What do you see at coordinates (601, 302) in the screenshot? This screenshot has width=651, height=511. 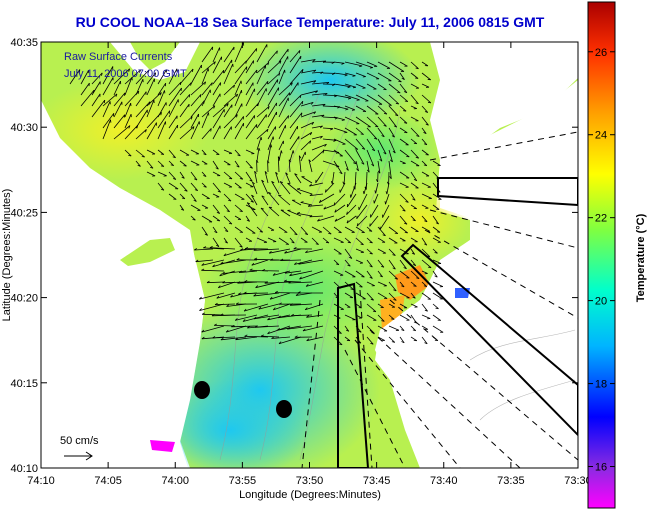 I see `colorbar-tick-label: 20` at bounding box center [601, 302].